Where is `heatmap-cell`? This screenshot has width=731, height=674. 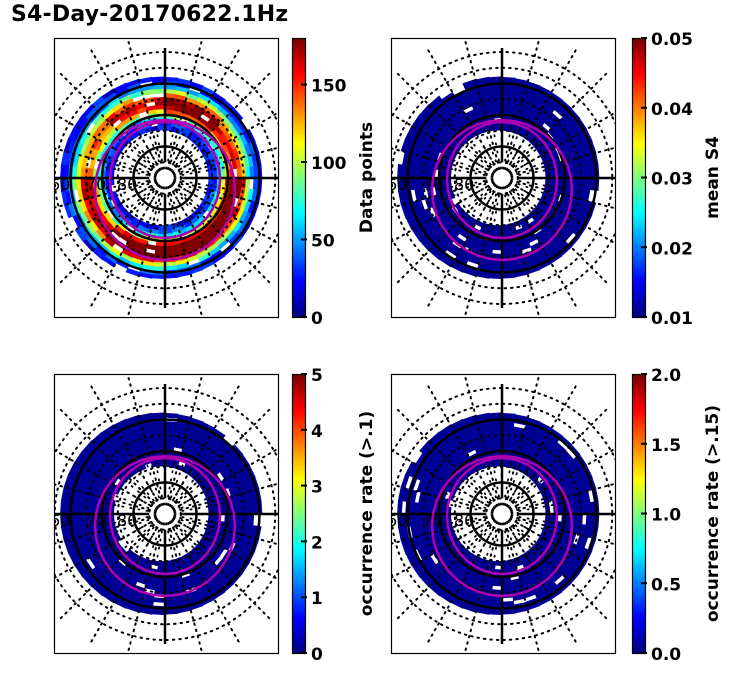 heatmap-cell is located at coordinates (159, 91).